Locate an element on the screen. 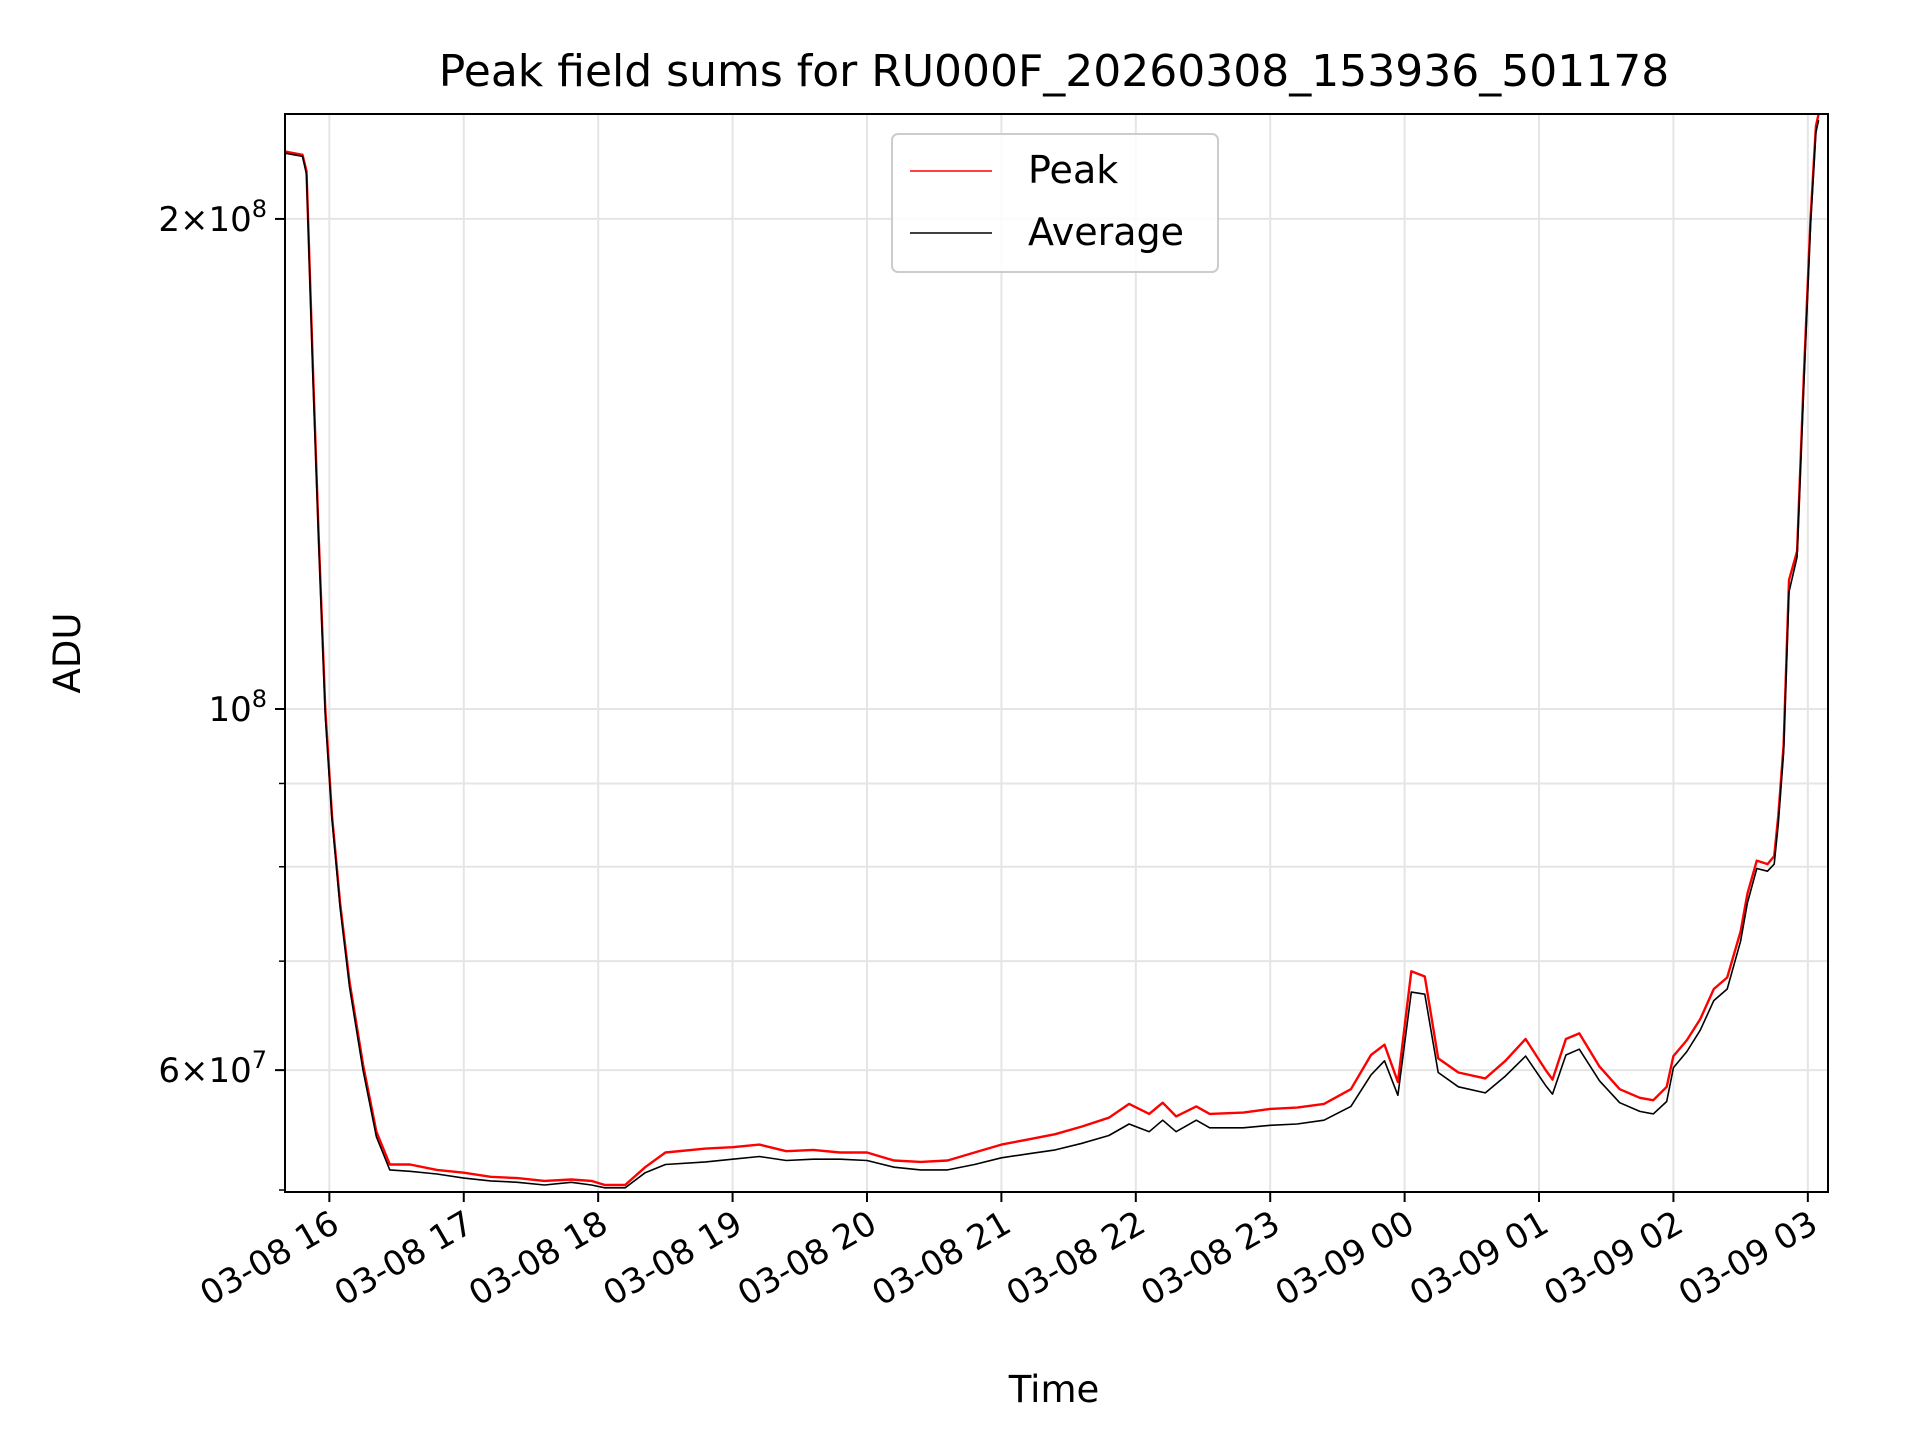 This screenshot has height=1440, width=1920. y-axis: 2×108 108 6×107 is located at coordinates (221, 693).